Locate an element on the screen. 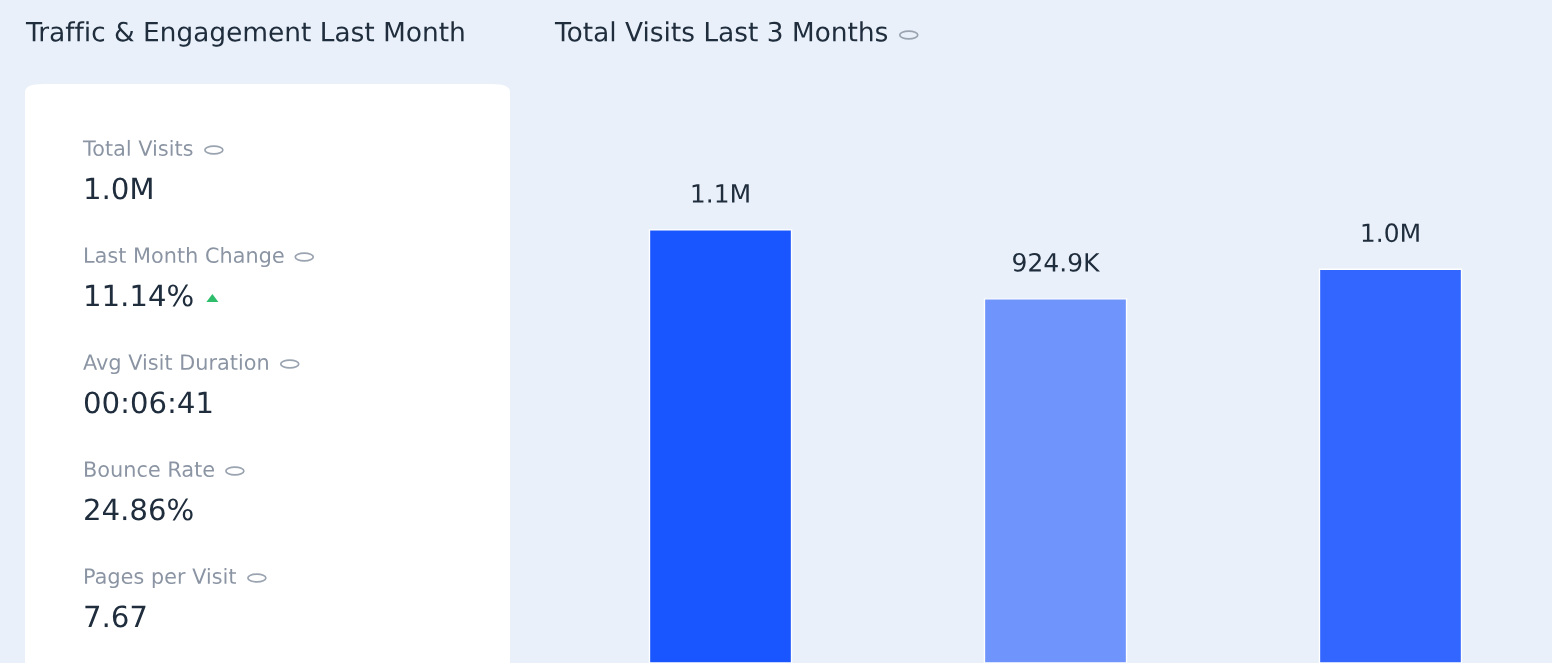 The width and height of the screenshot is (1552, 663). text: 11.14% is located at coordinates (139, 295).